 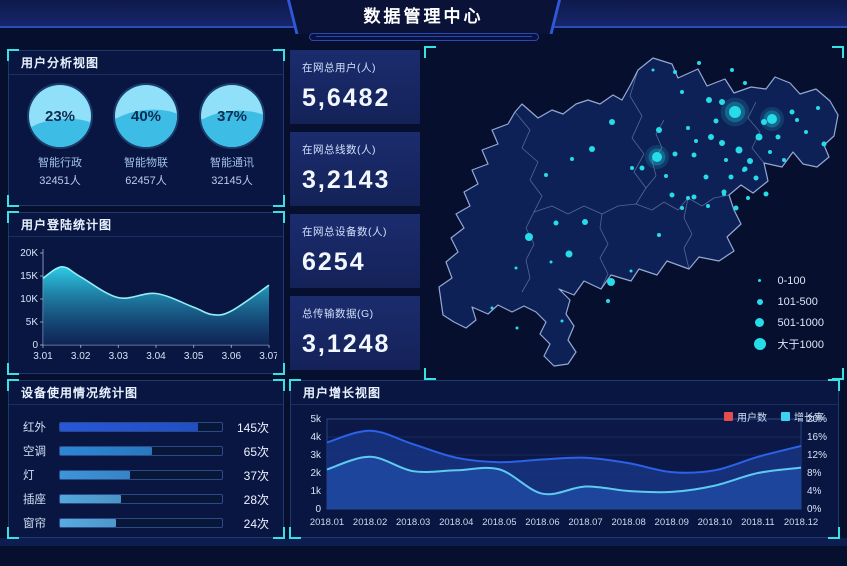 What do you see at coordinates (344, 232) in the screenshot?
I see `stat-label: 在网总设备数(人)` at bounding box center [344, 232].